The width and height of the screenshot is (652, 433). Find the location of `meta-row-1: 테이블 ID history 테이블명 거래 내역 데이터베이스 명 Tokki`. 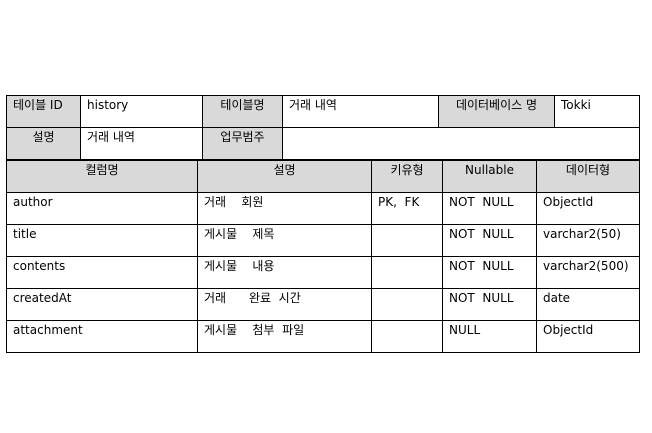

meta-row-1: 테이블 ID history 테이블명 거래 내역 데이터베이스 명 Tokki is located at coordinates (323, 111).